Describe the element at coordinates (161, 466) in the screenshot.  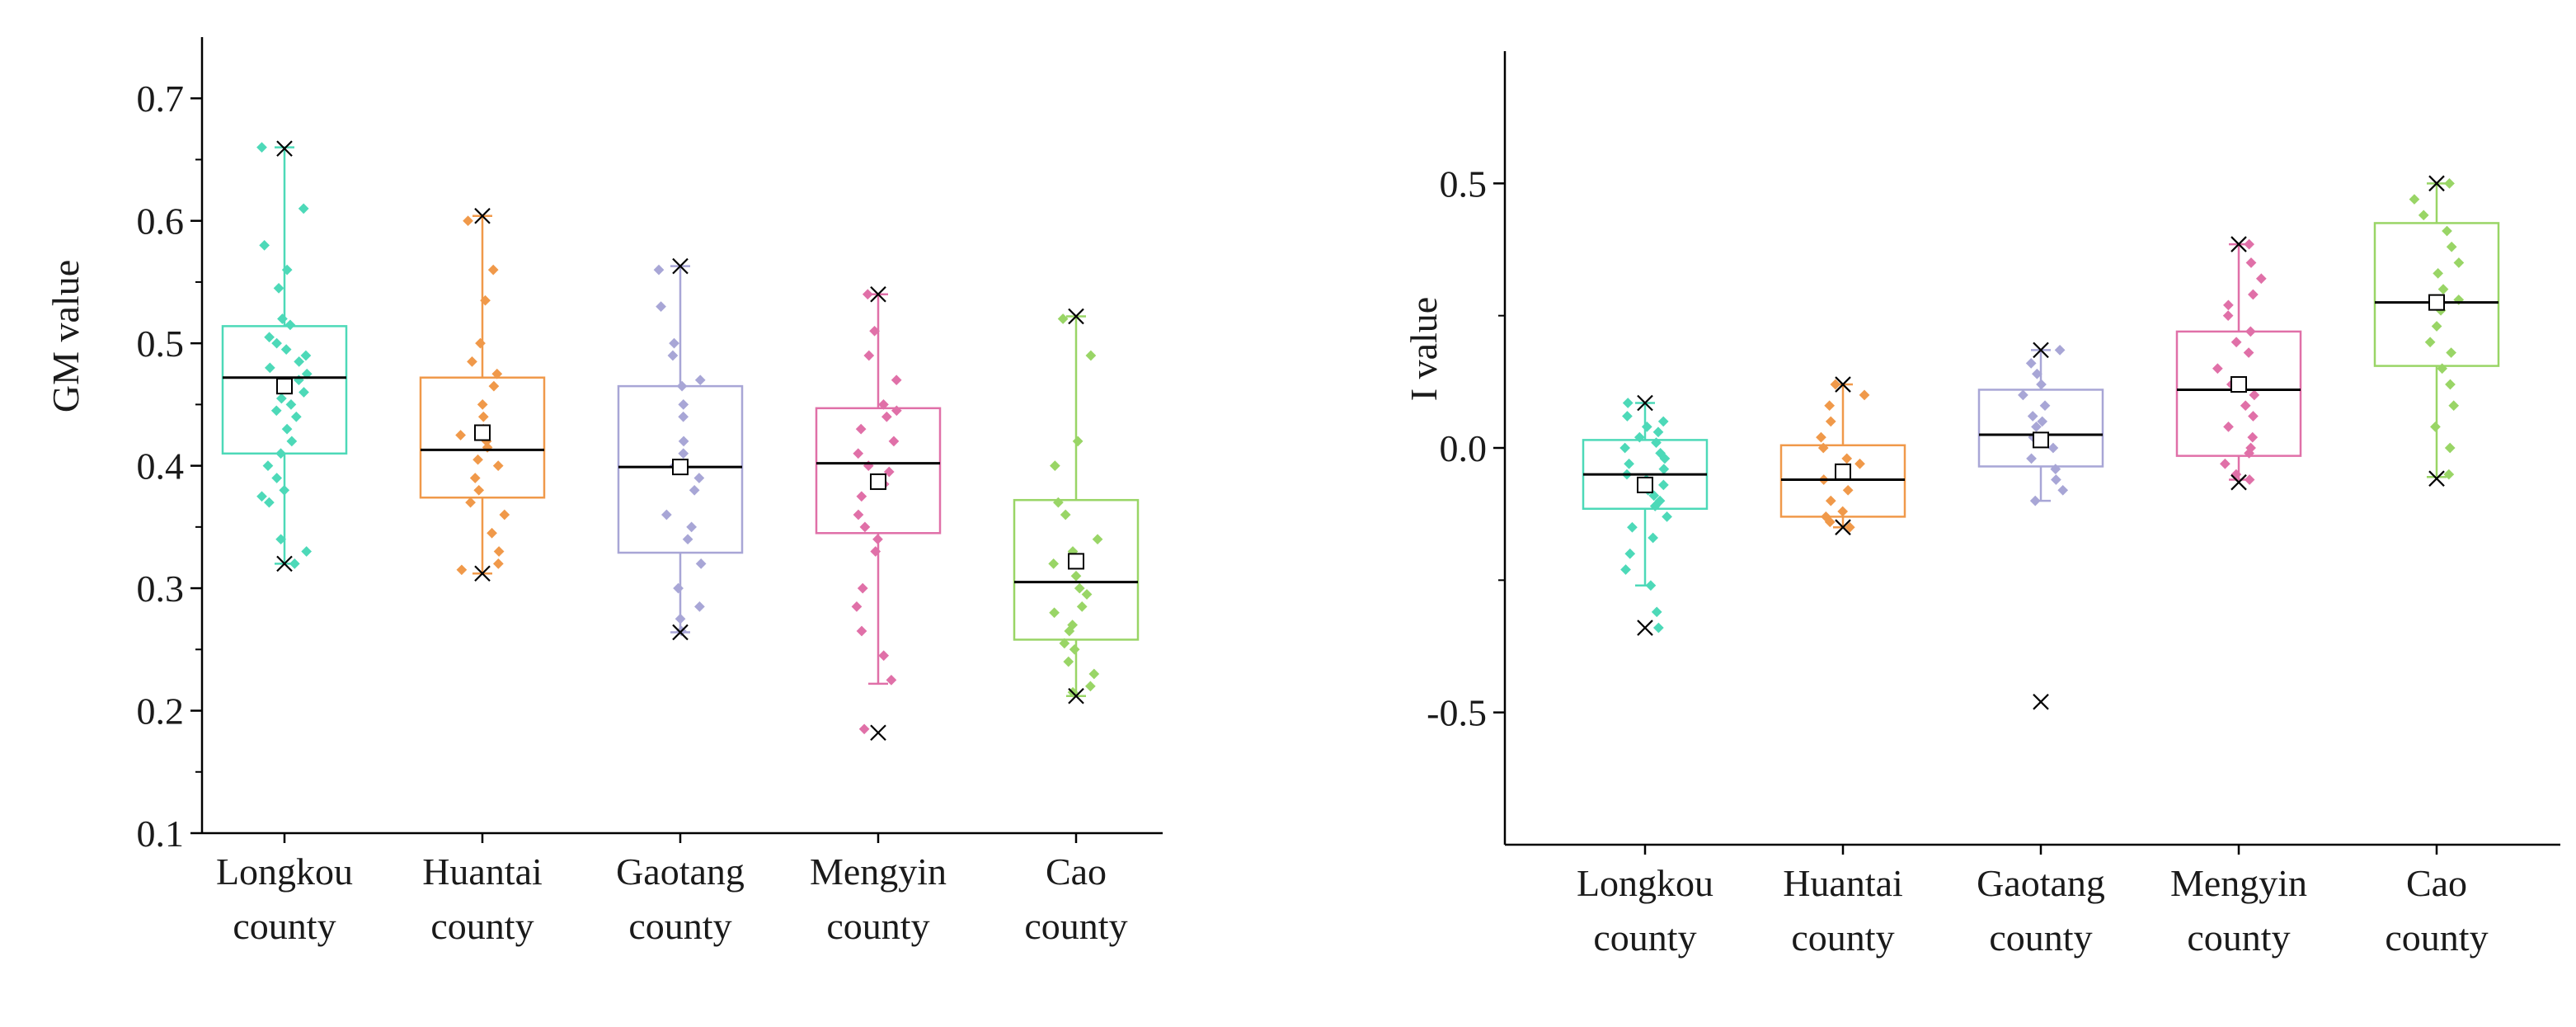
I see `y-tick-label: 0.4` at that location.